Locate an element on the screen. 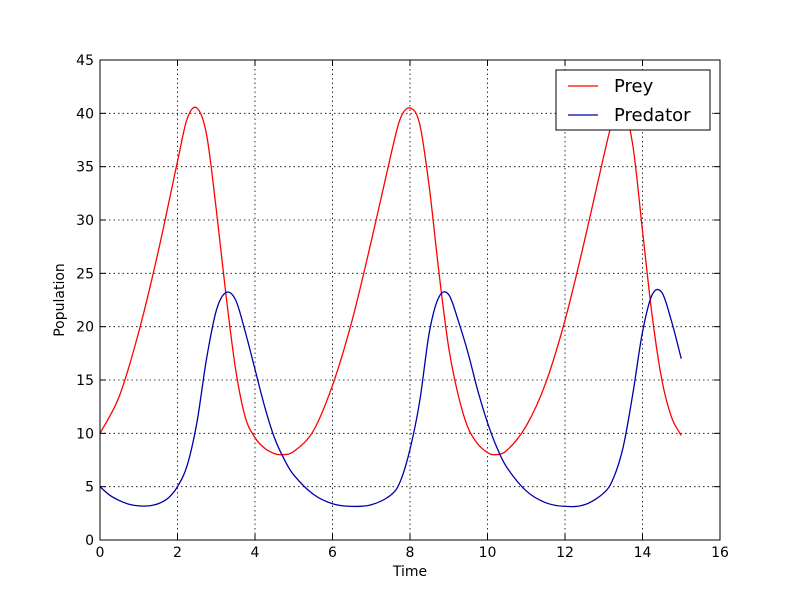 The width and height of the screenshot is (800, 600). x-tick-labels: 0 2 4 6 8 10 12 14 16 is located at coordinates (412, 553).